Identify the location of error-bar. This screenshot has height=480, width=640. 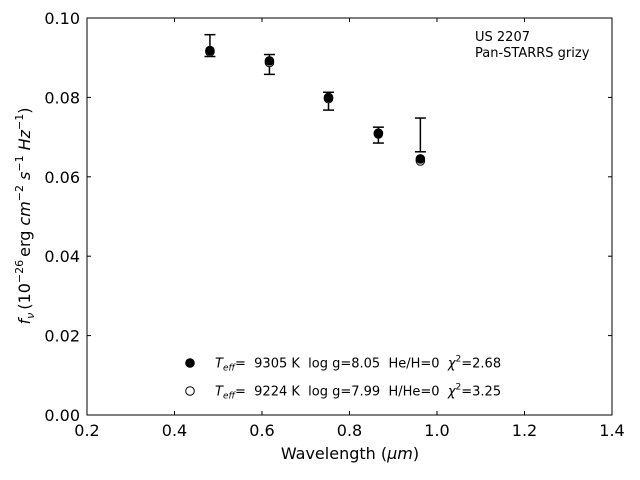
(420, 135).